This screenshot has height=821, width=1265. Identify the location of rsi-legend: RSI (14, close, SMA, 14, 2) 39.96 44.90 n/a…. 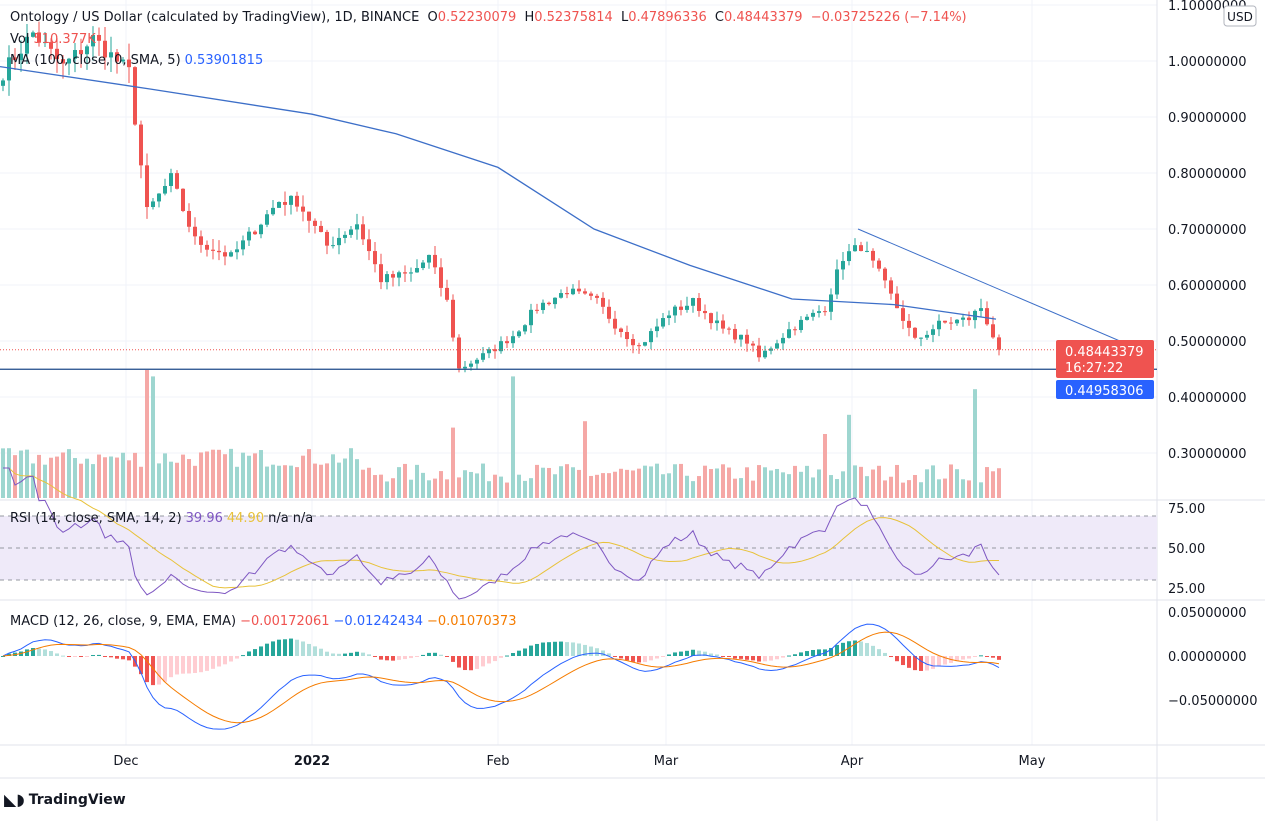
(163, 518).